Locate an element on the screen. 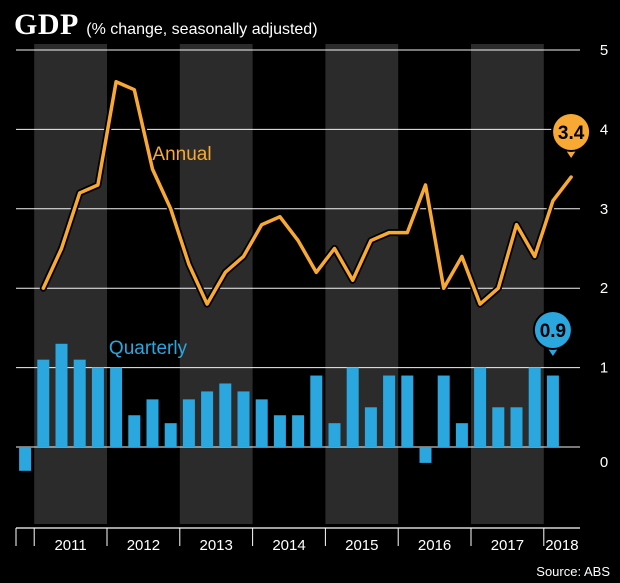 This screenshot has height=583, width=620. x-tick-label: 2017 is located at coordinates (507, 545).